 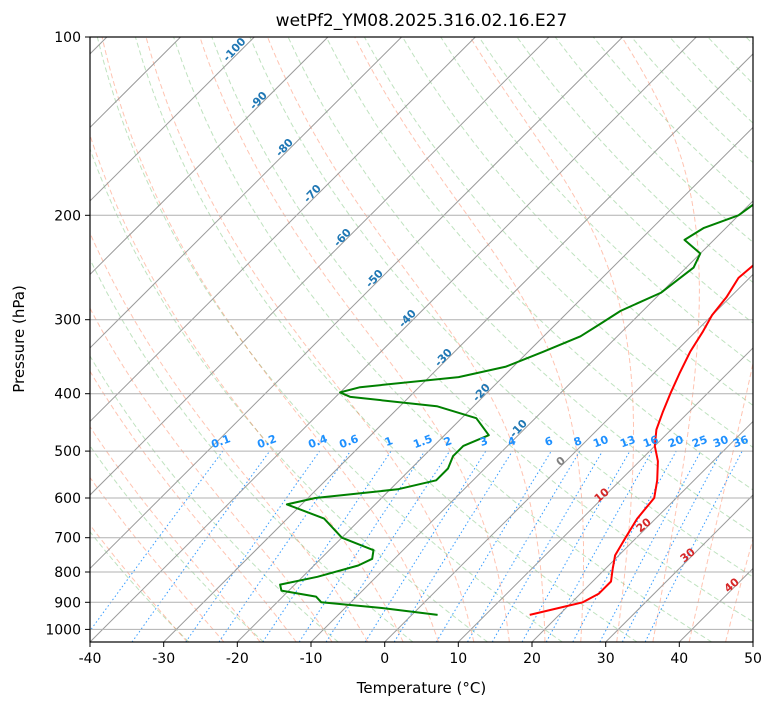 What do you see at coordinates (19, 339) in the screenshot?
I see `y-axis-label: Pressure (hPa)` at bounding box center [19, 339].